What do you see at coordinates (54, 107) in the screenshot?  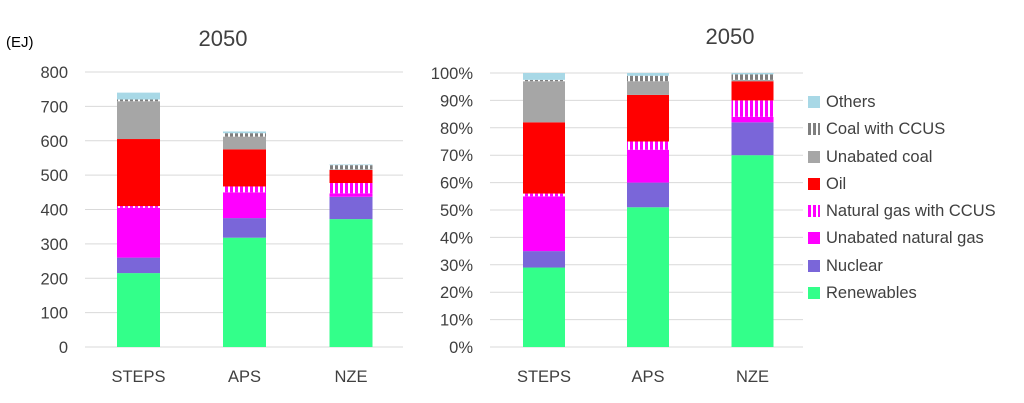 I see `y-tick-label: 700` at bounding box center [54, 107].